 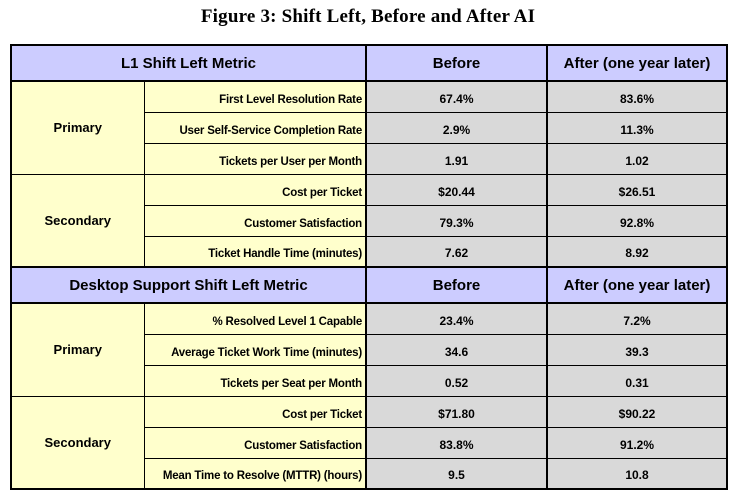 What do you see at coordinates (255, 349) in the screenshot?
I see `metric-name-cell: Average Ticket Work Time (minutes)` at bounding box center [255, 349].